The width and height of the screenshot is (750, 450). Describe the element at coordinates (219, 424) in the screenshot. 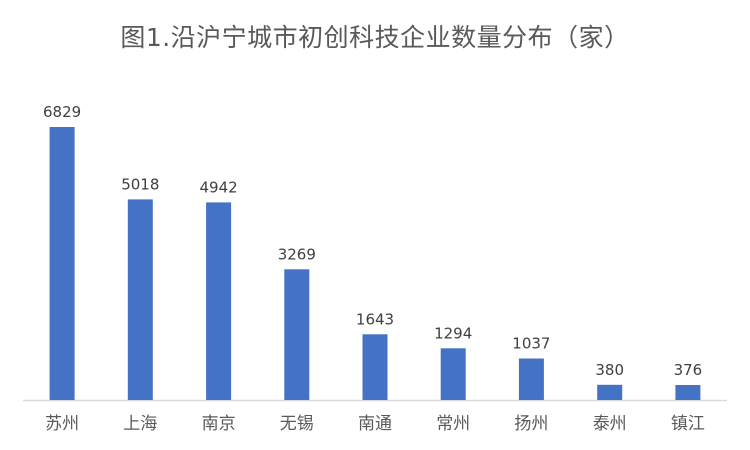

I see `x-tick-label: 南京` at that location.